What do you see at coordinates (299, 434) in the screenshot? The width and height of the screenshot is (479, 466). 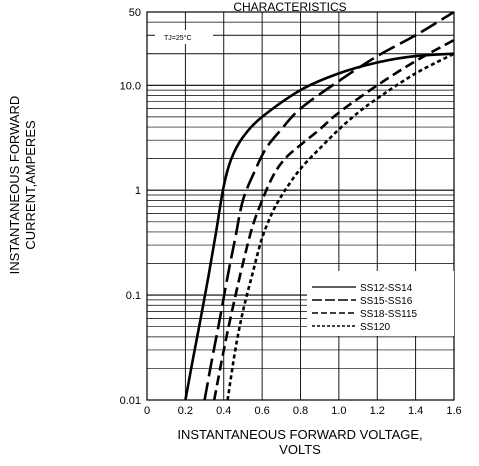 I see `x-axis-title-line1: INSTANTANEOUS FORWARD VOLTAGE,` at bounding box center [299, 434].